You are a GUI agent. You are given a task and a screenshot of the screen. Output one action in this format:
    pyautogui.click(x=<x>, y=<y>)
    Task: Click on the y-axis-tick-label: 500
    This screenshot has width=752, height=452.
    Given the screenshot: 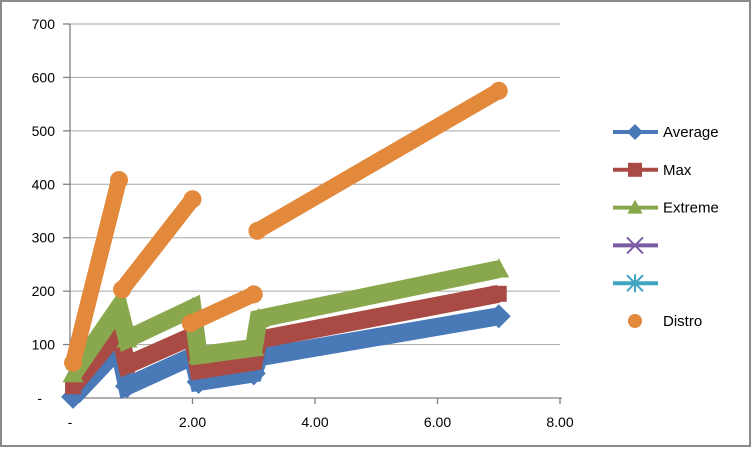 What is the action you would take?
    pyautogui.click(x=44, y=131)
    